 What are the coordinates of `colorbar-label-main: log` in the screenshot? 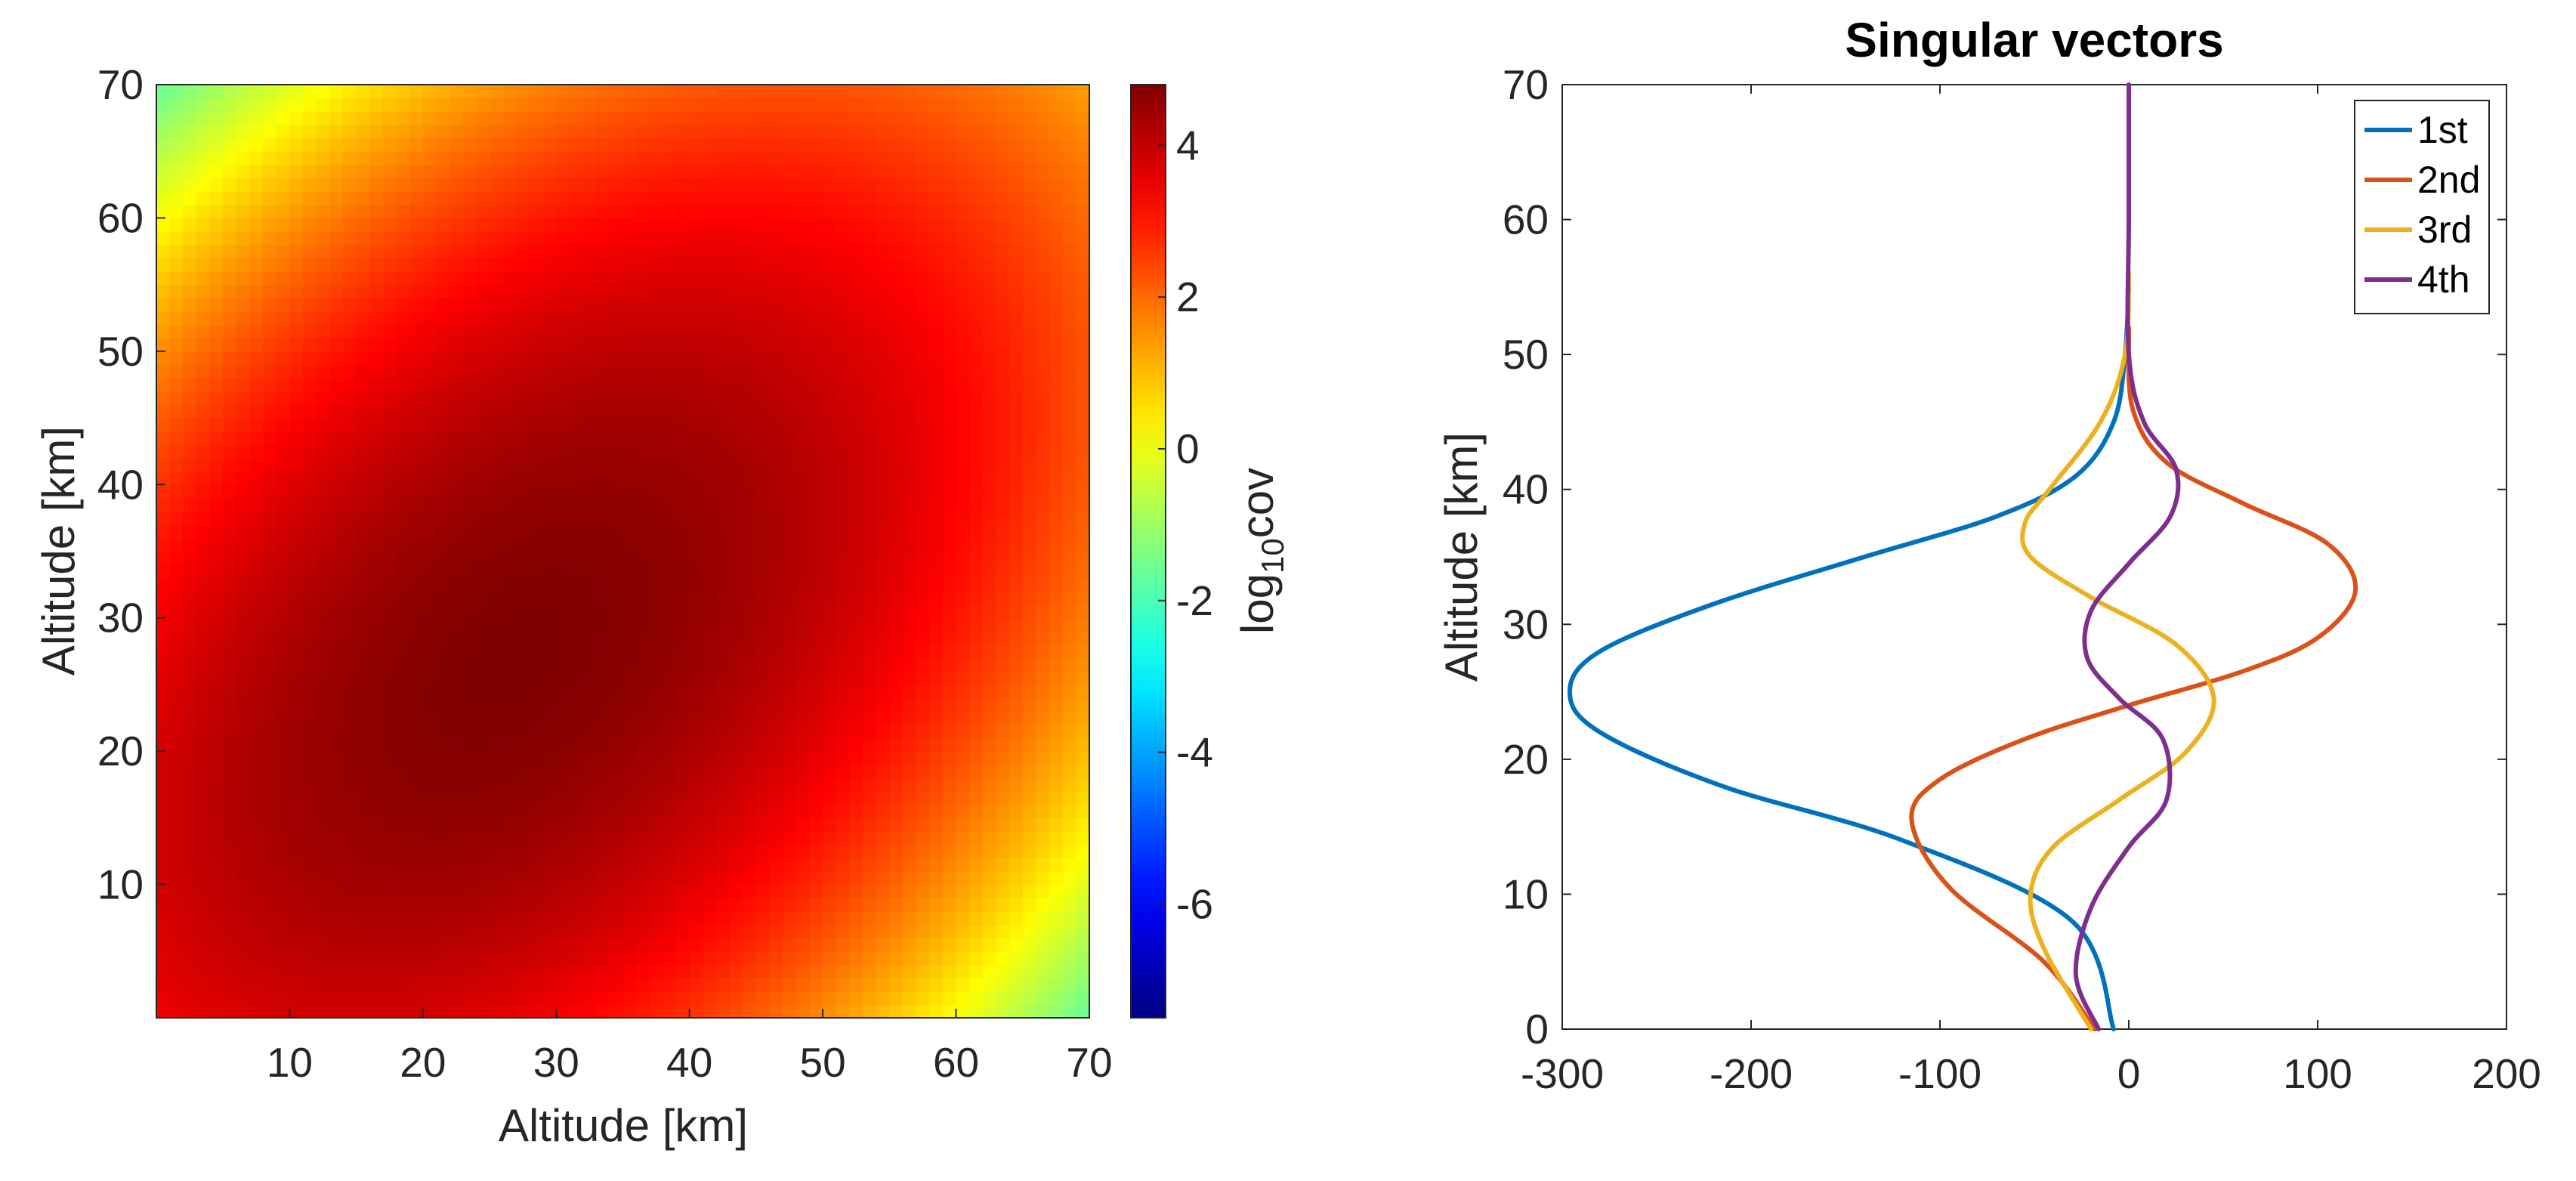 It's located at (1257, 603).